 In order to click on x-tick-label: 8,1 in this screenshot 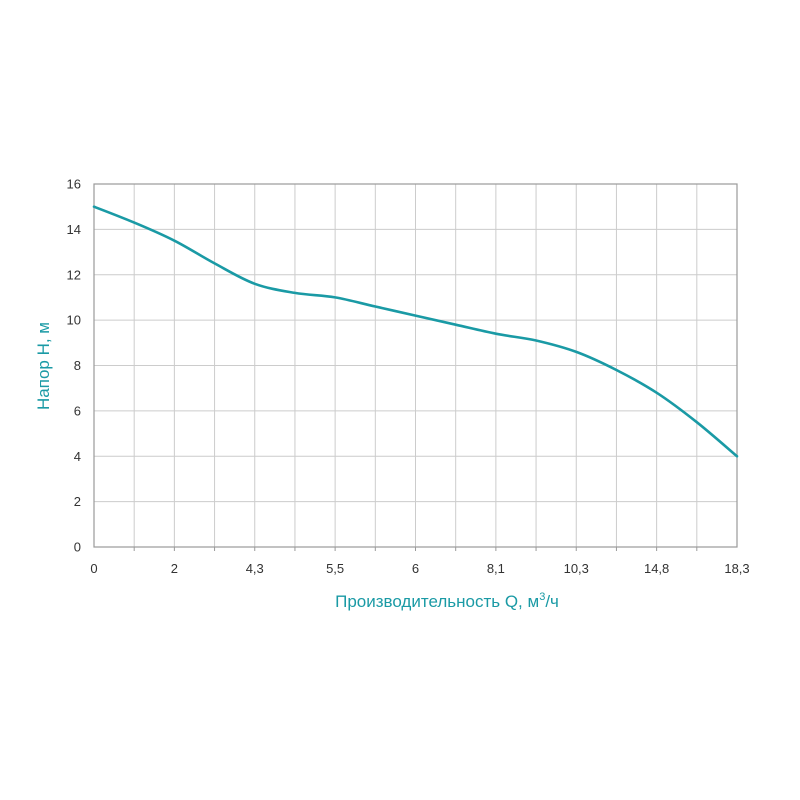, I will do `click(496, 568)`.